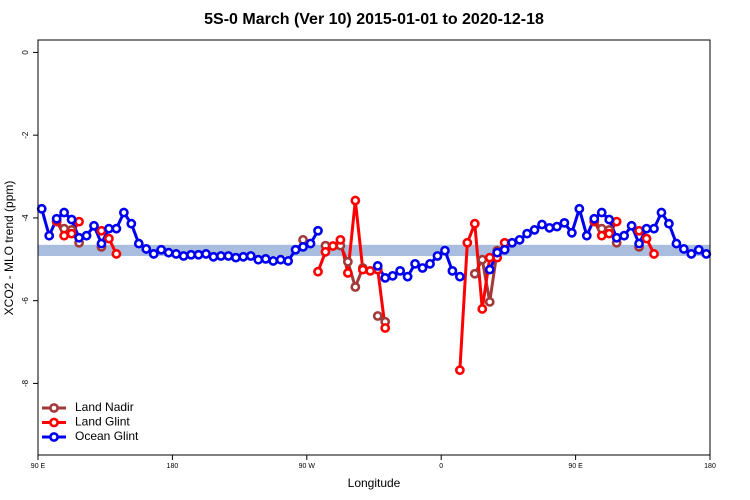  I want to click on legend-label: Land Glint, so click(102, 422).